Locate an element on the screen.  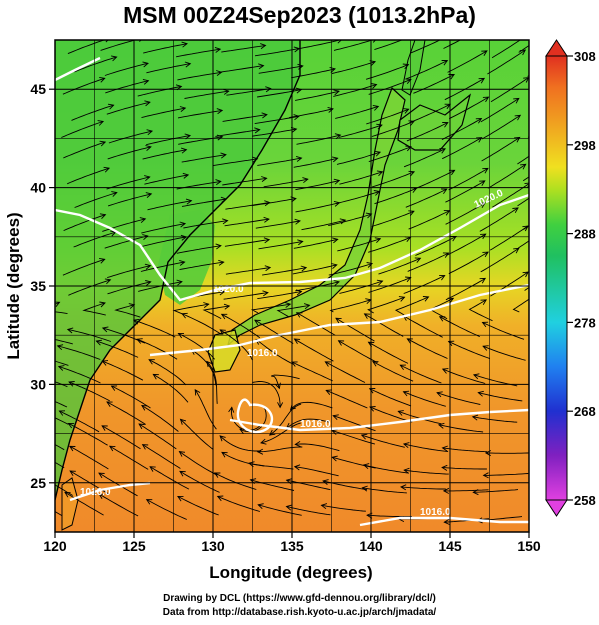
x-tick-label: 135 is located at coordinates (292, 546).